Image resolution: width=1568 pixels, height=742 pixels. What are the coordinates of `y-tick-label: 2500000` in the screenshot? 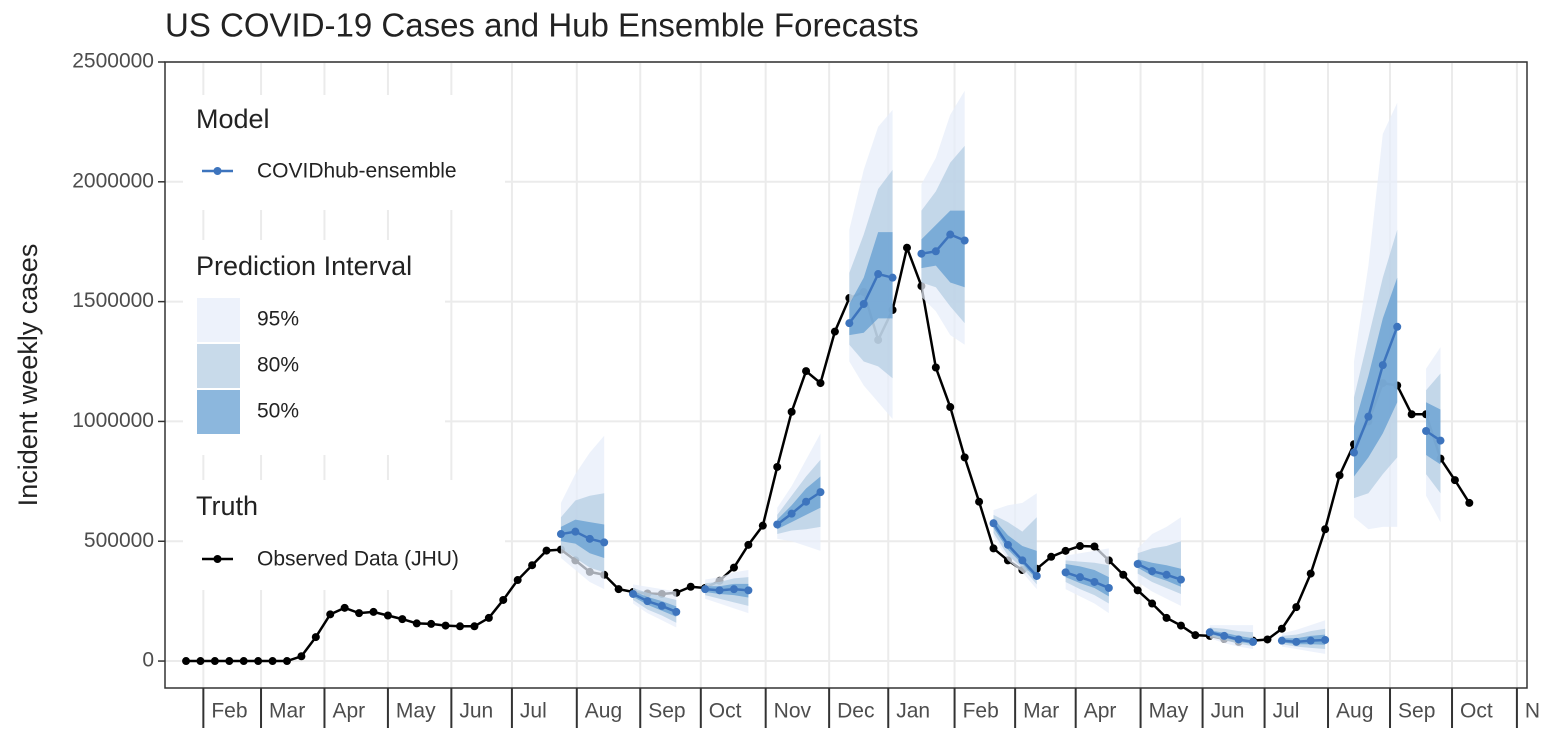 It's located at (113, 61).